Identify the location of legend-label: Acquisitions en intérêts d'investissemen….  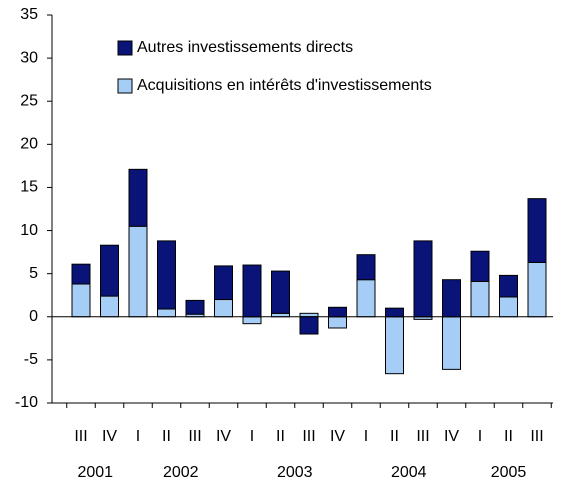
(284, 85).